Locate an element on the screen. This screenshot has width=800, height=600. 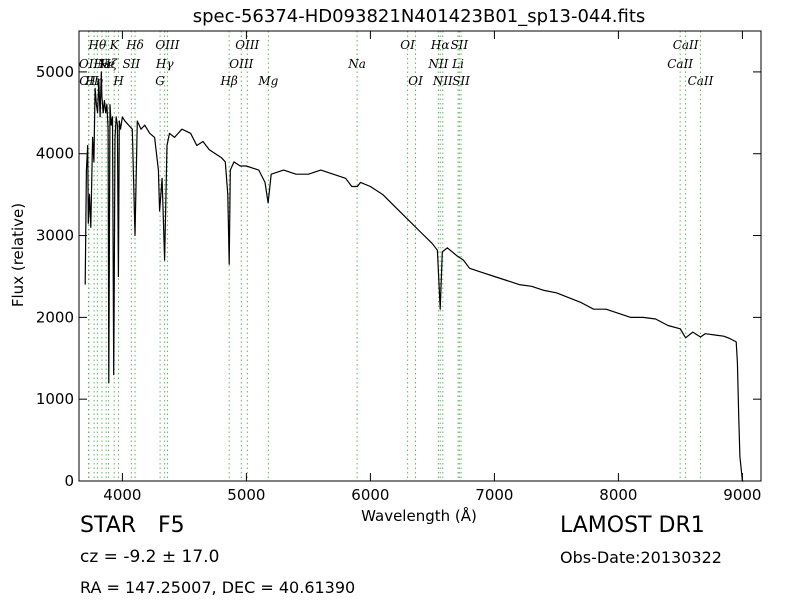
line-marker-label: Mg is located at coordinates (267, 81).